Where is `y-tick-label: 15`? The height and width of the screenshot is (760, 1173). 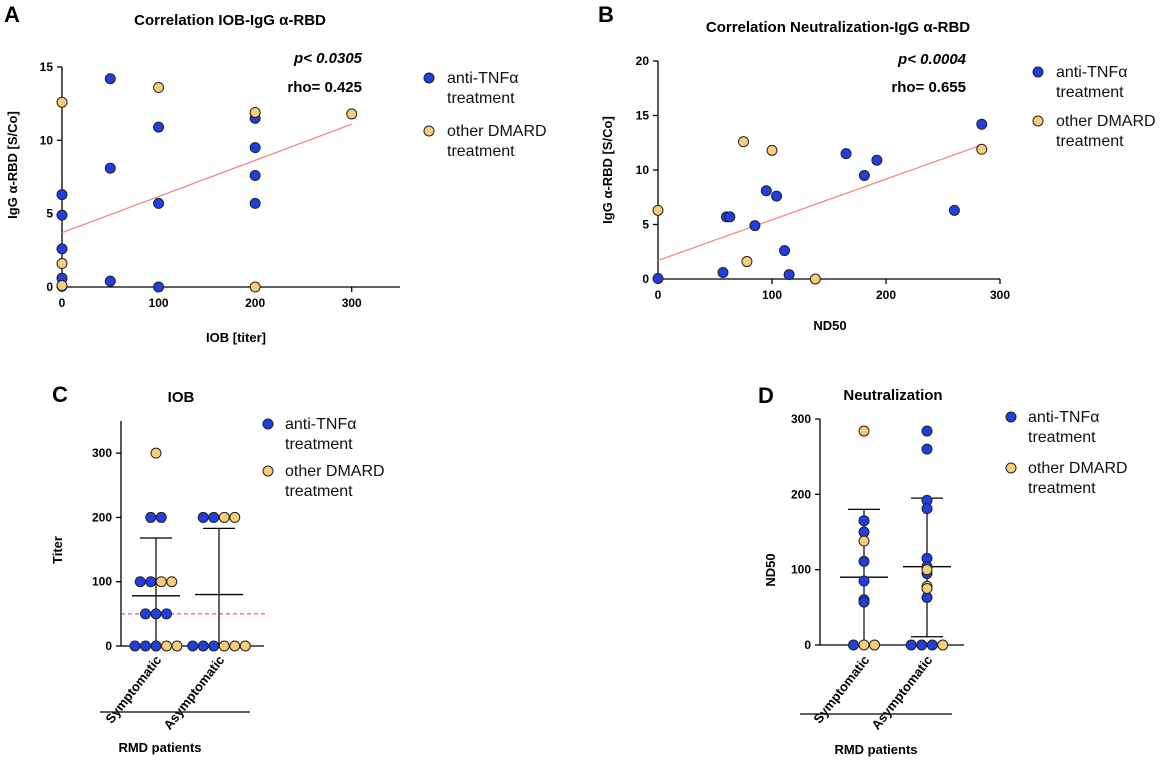 y-tick-label: 15 is located at coordinates (643, 116).